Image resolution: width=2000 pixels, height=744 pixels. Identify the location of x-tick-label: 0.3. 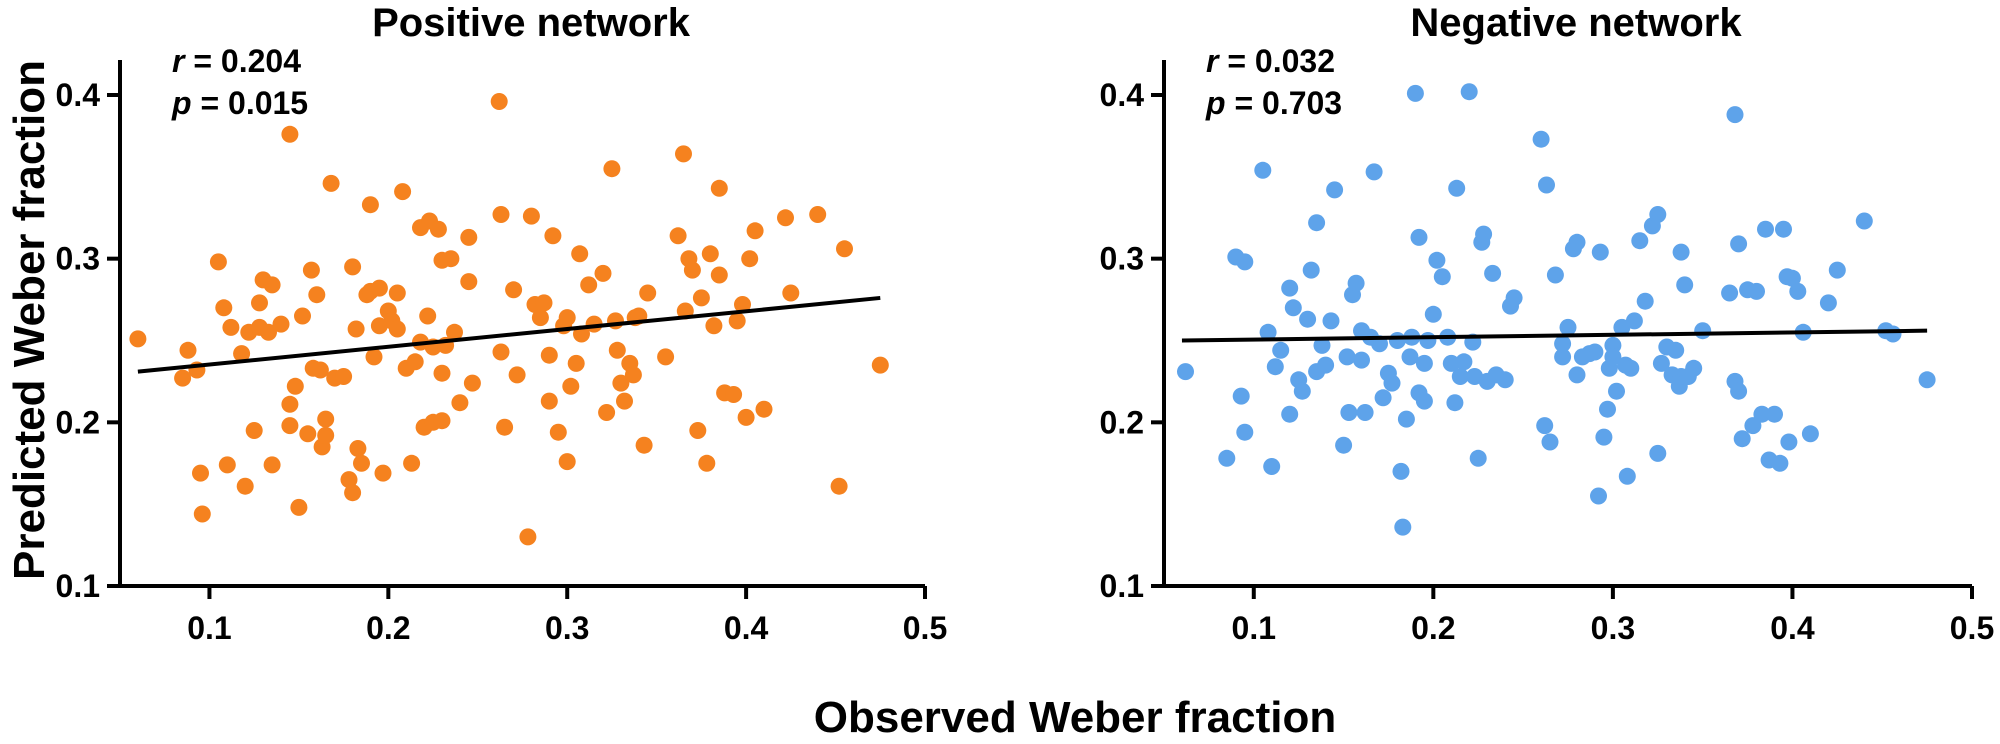
(567, 628).